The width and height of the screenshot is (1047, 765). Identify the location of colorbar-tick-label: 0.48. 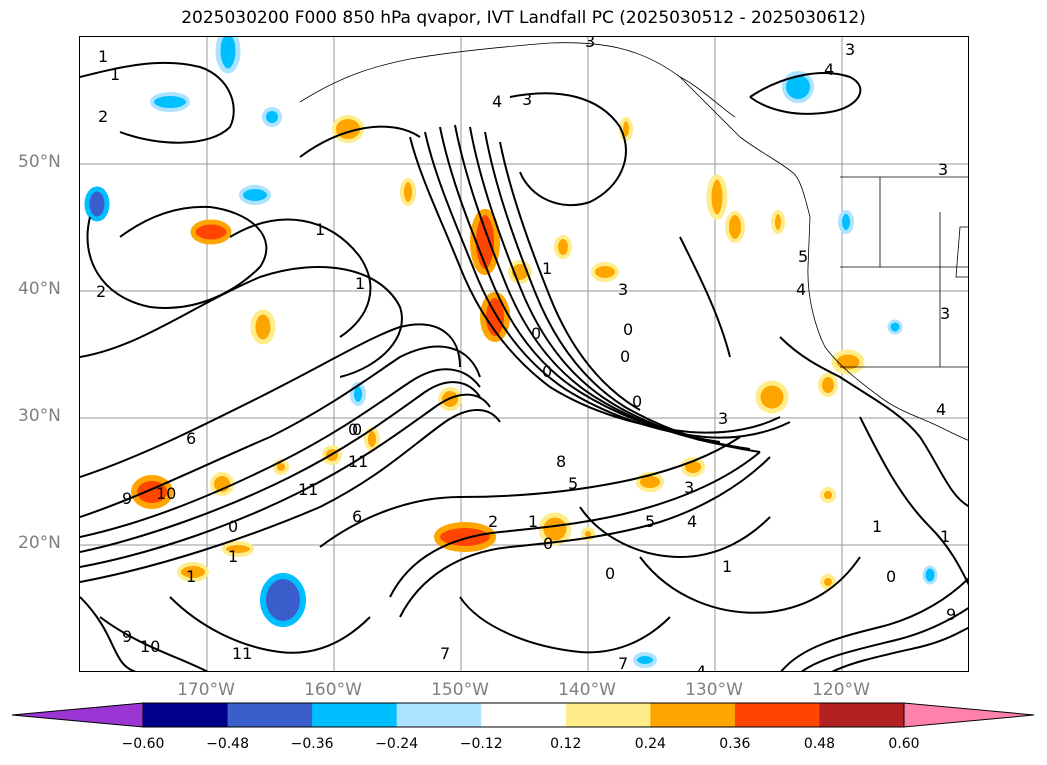
(819, 744).